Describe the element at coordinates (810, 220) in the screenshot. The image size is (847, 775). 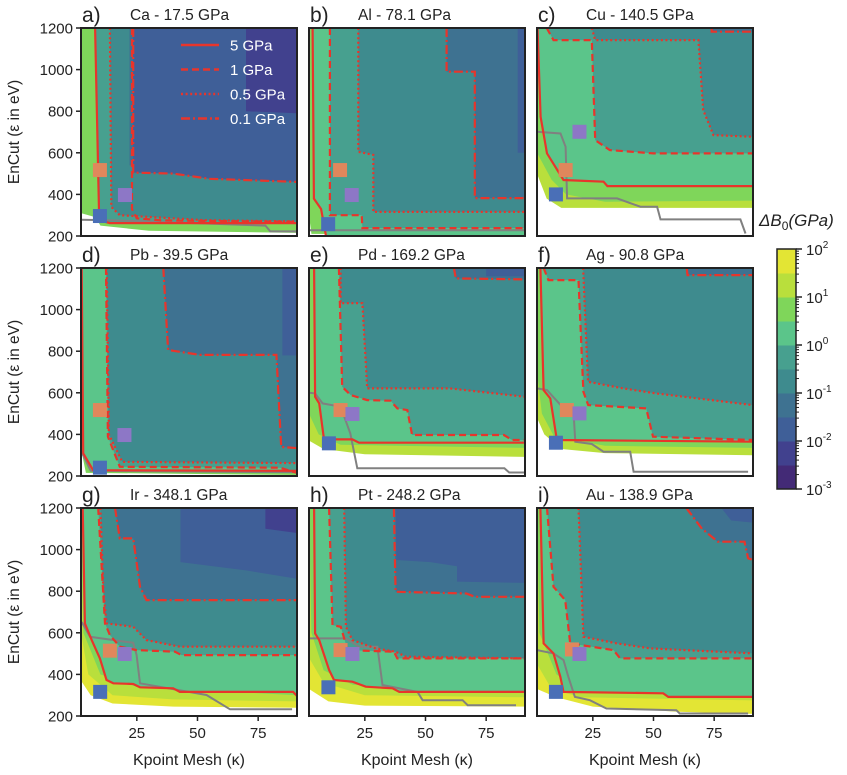
I see `colorbar-label-unit: (GPa)` at that location.